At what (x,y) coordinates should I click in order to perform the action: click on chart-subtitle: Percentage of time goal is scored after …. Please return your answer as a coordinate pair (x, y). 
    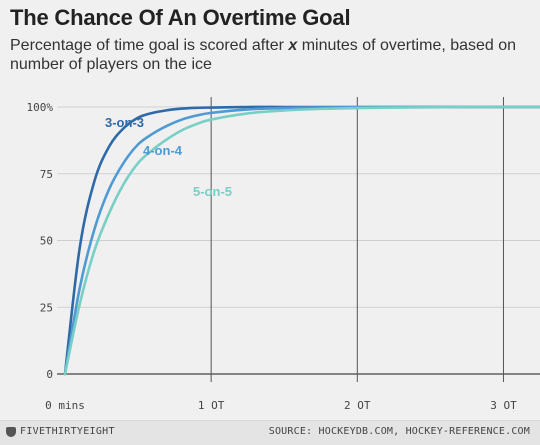
    Looking at the image, I should click on (270, 55).